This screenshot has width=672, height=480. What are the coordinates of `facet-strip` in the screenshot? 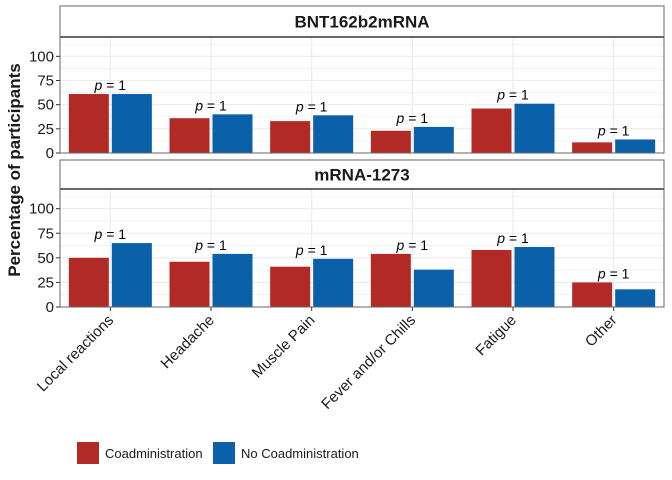 It's located at (362, 174).